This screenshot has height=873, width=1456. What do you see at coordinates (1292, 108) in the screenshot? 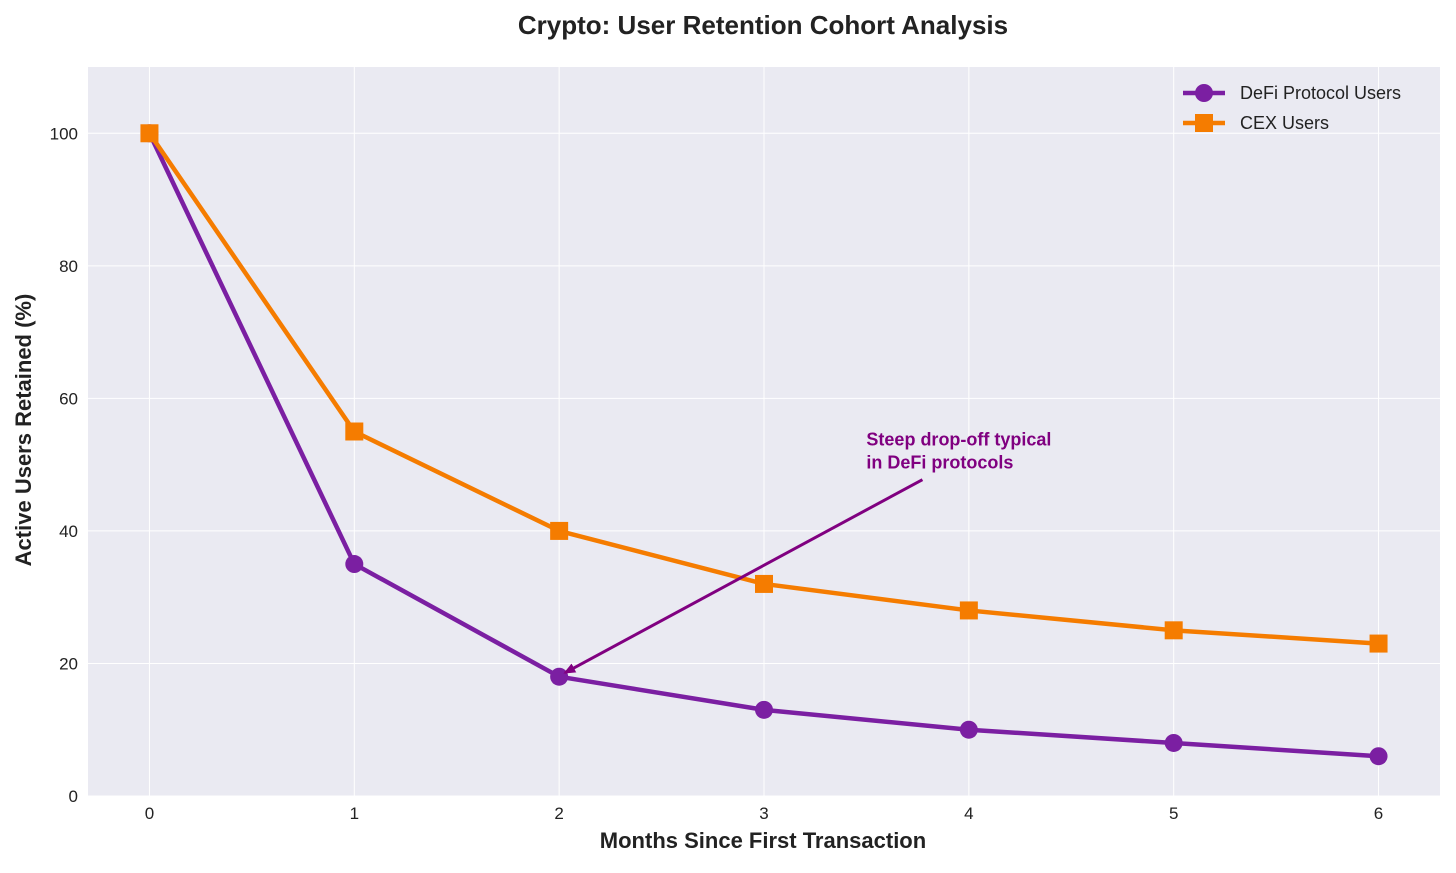
I see `legend: DeFi Protocol Users CEX Users` at bounding box center [1292, 108].